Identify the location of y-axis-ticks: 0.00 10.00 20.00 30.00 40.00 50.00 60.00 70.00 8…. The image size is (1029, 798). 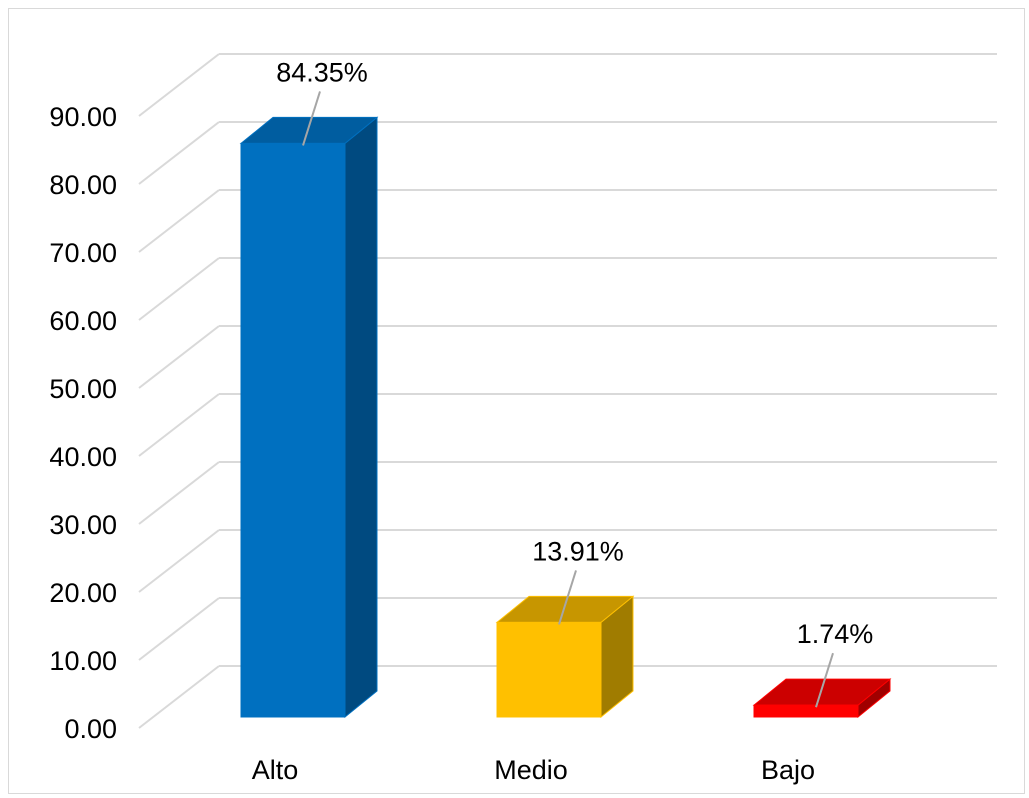
(83, 423).